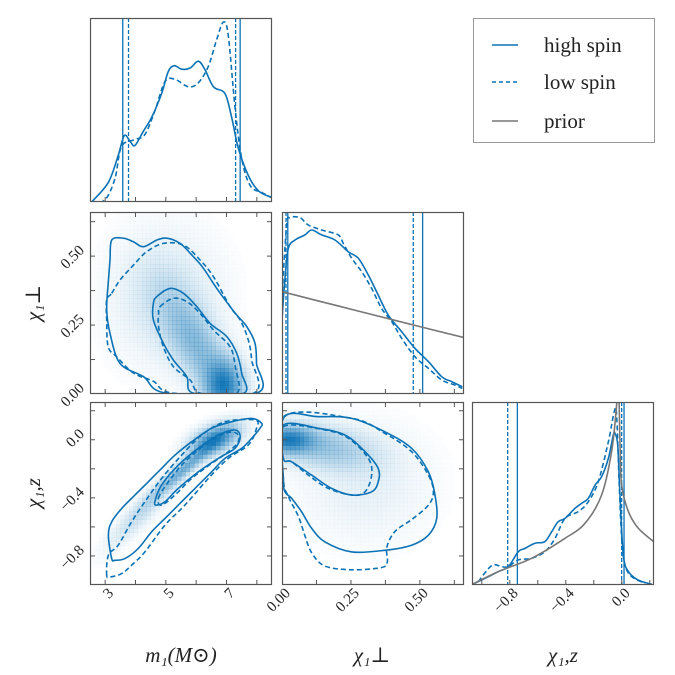 This screenshot has height=675, width=675. Describe the element at coordinates (73, 327) in the screenshot. I see `y-tick-label: 0.25` at that location.